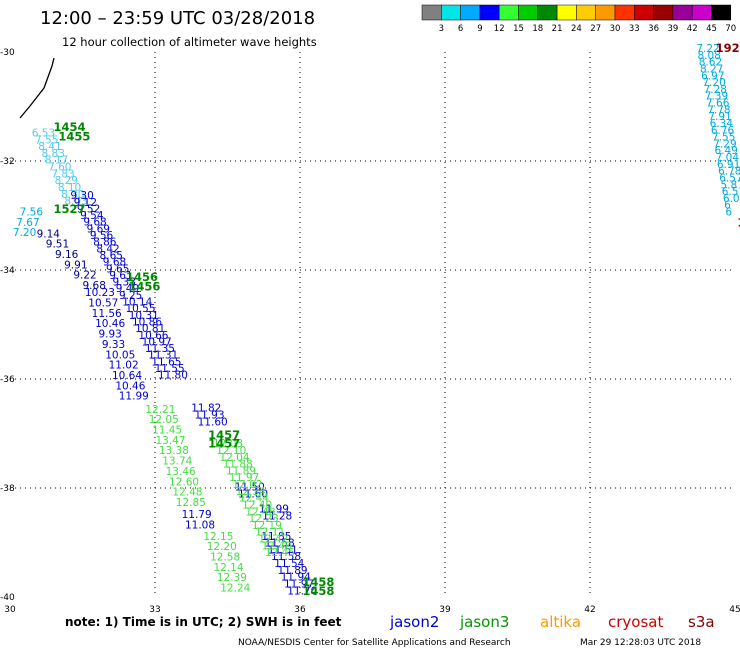 This screenshot has height=650, width=740. Describe the element at coordinates (300, 610) in the screenshot. I see `longitude-tick-label: 36` at that location.